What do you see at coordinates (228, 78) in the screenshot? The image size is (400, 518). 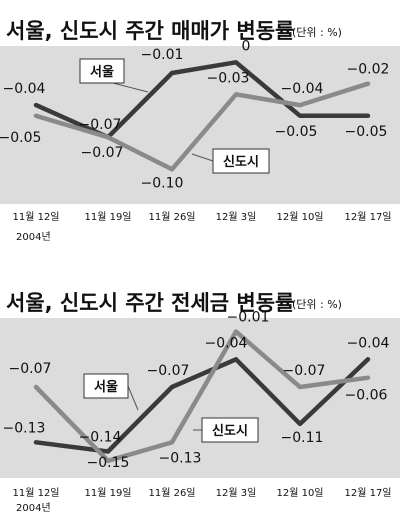 I see `data-label: −0.03` at bounding box center [228, 78].